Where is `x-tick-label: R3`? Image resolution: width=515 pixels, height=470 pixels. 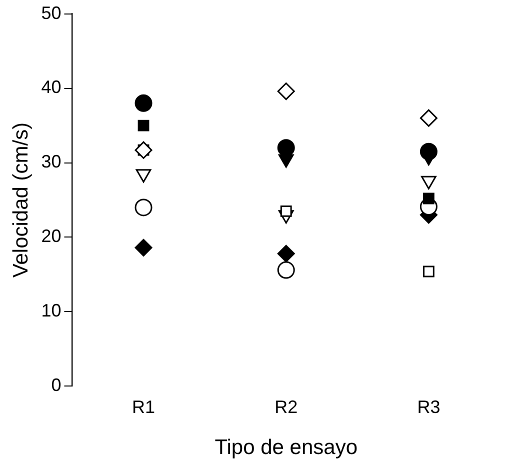 x-tick-label: R3 is located at coordinates (428, 406).